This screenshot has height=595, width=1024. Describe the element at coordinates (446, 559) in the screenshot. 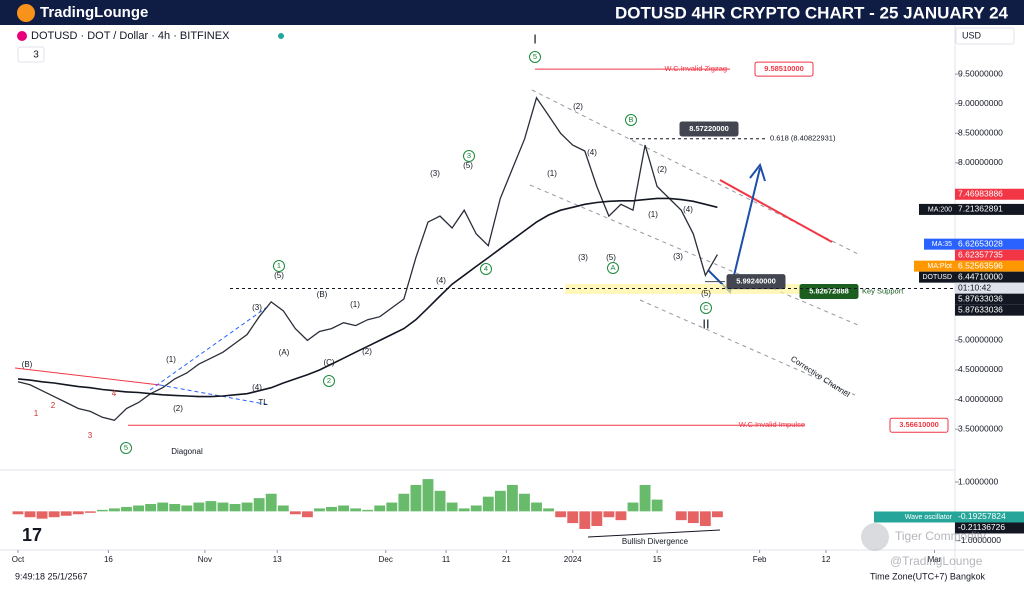

I see `x-tick-label: 11` at that location.